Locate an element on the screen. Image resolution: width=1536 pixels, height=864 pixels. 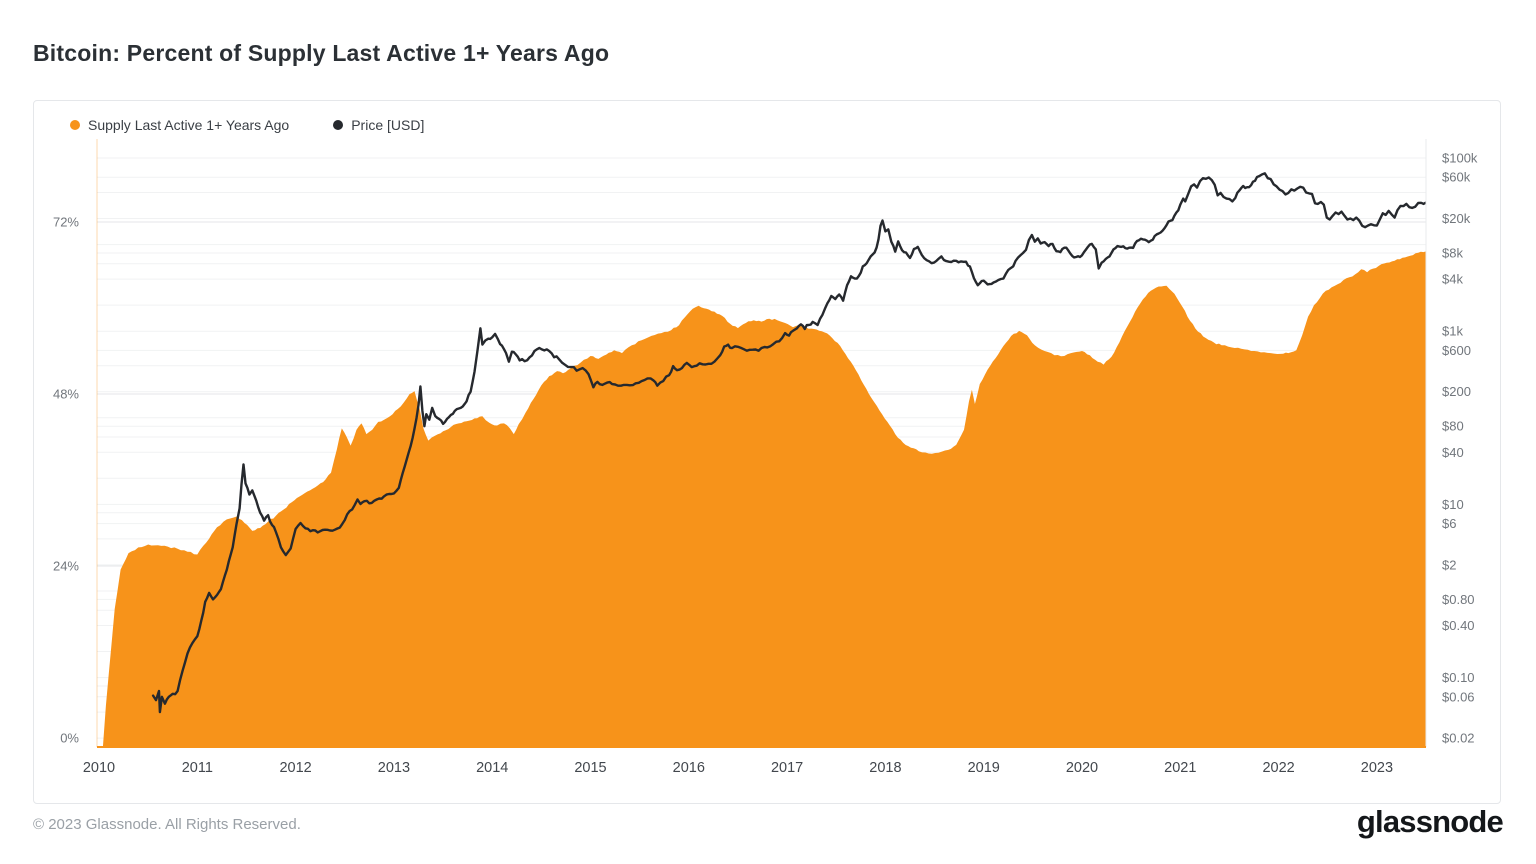
percent-tick-label: 0% is located at coordinates (69, 738).